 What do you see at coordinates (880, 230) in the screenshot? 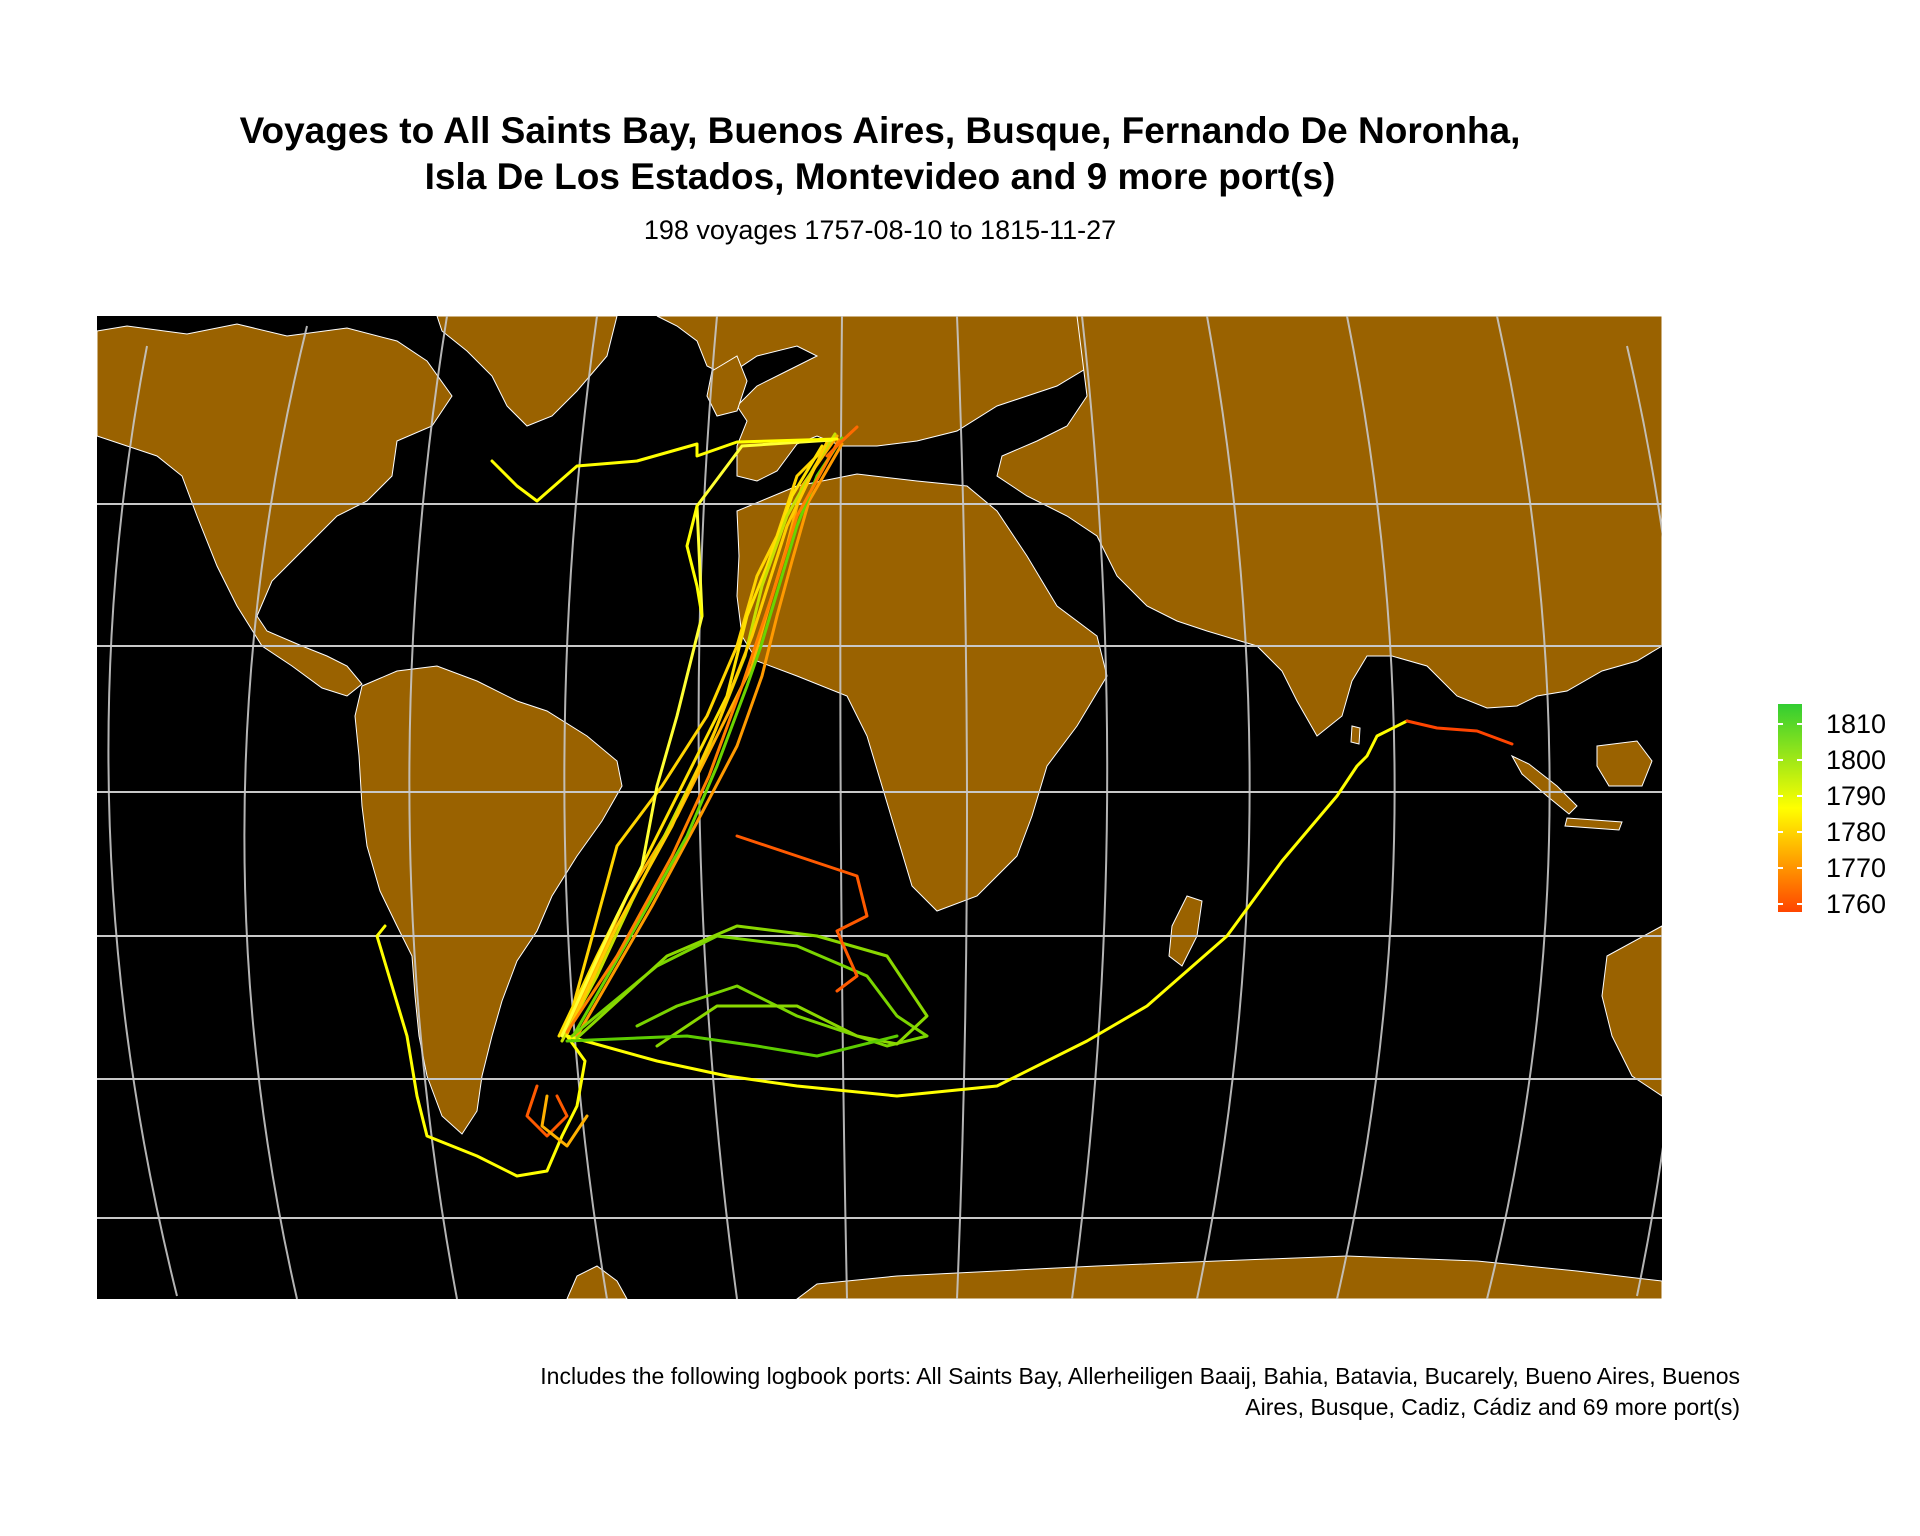
I see `map-subtitle: 198 voyages 1757-08-10 to 1815-11-27` at bounding box center [880, 230].